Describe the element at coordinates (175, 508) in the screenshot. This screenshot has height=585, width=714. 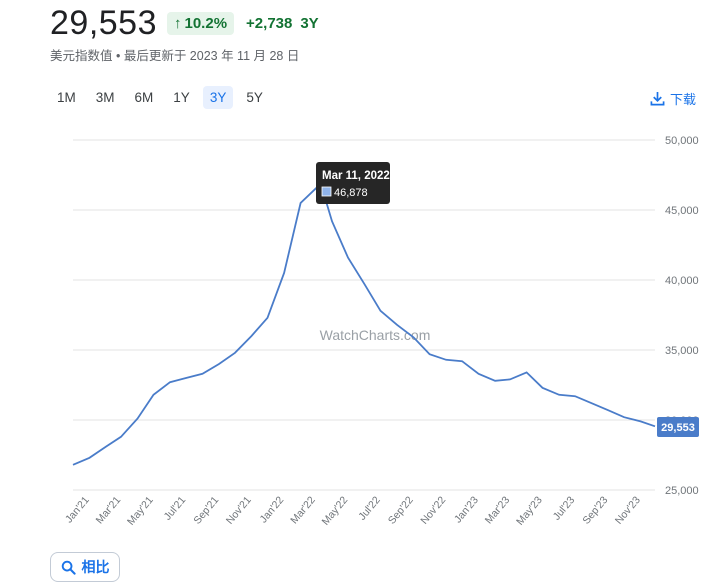
I see `x-tick-label: Jul'21` at that location.